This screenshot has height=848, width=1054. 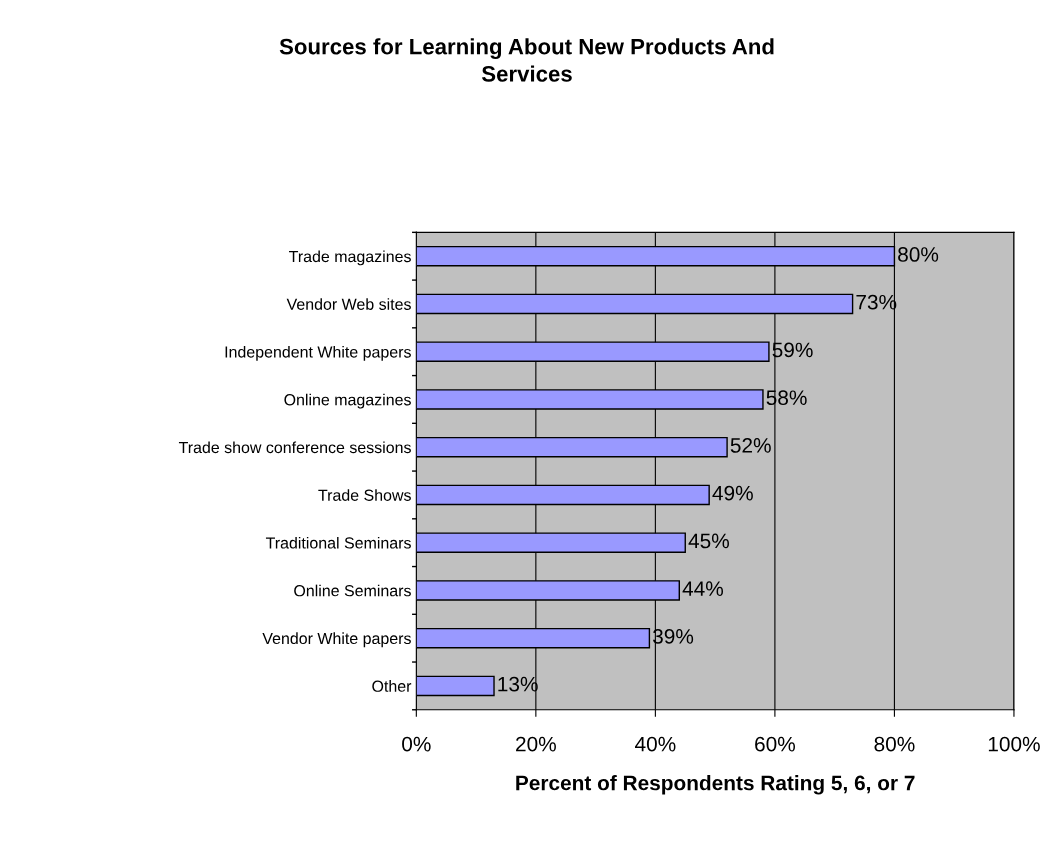 What do you see at coordinates (715, 785) in the screenshot?
I see `x-axis-title: Percent of Respondents Rating 5, 6, or 7` at bounding box center [715, 785].